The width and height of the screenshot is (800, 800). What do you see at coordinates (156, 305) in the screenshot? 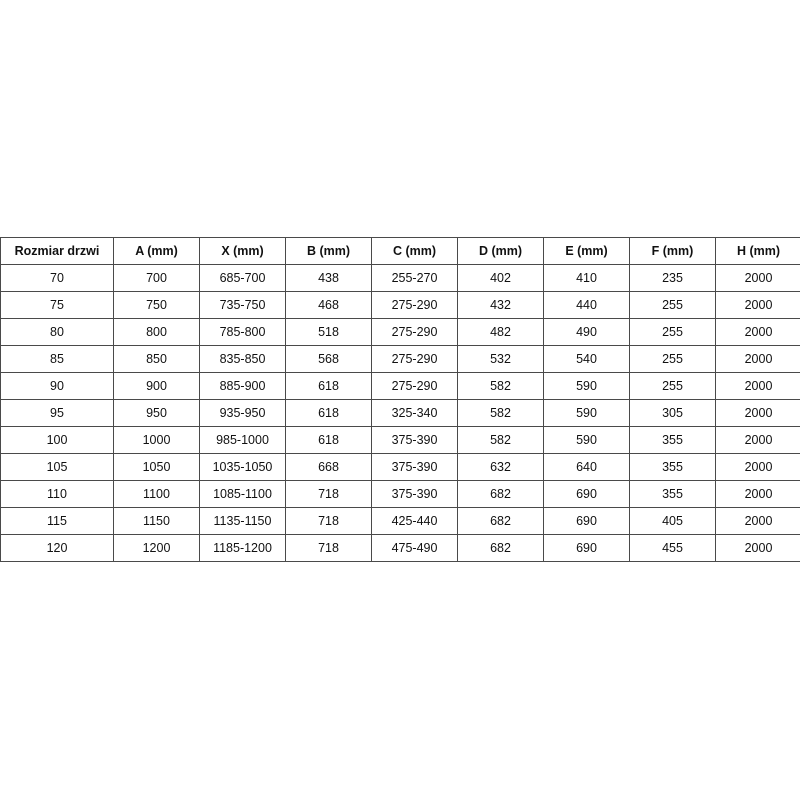
I see `table-cell: 750` at bounding box center [156, 305].